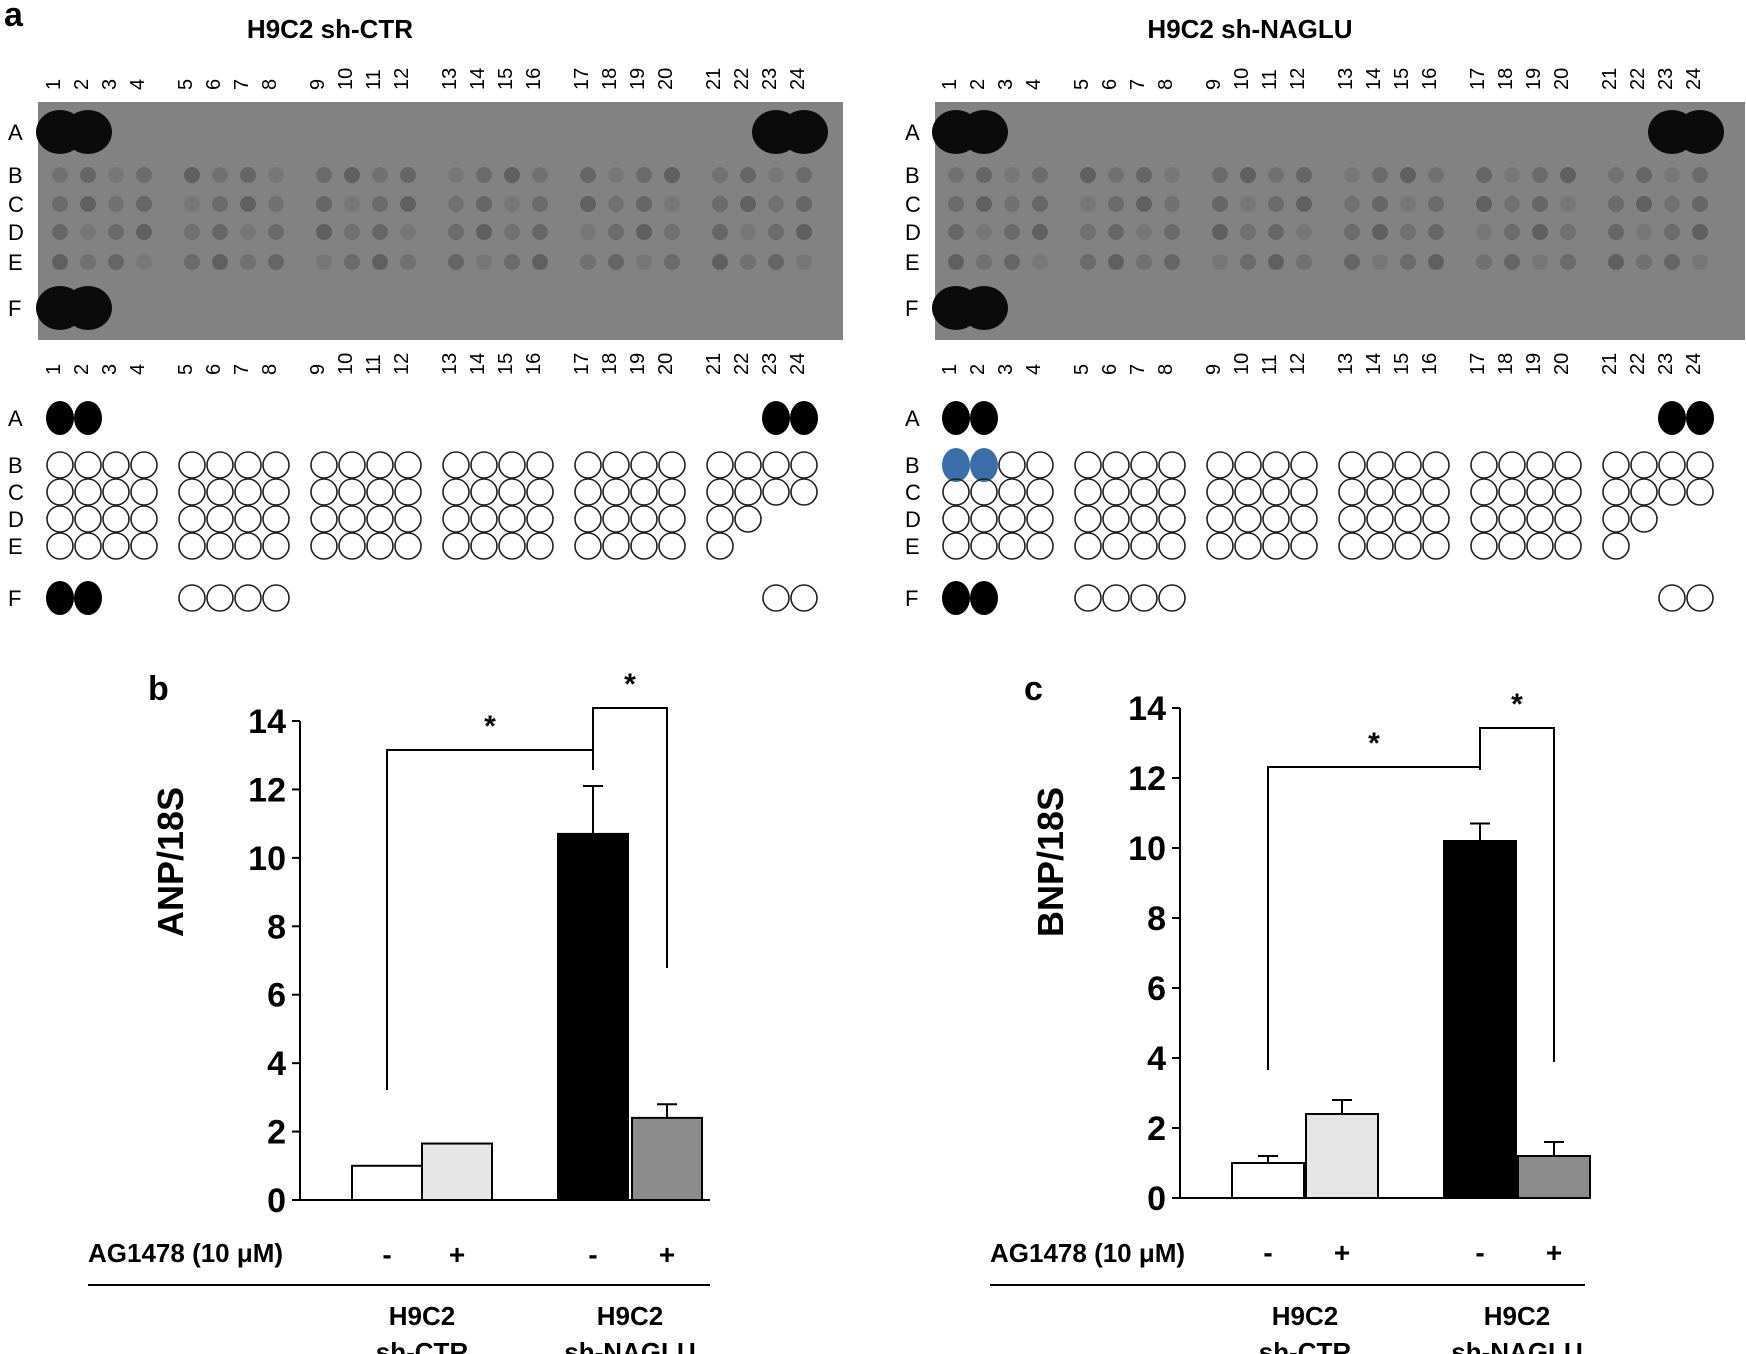  I want to click on right-column-label-top-8: 8, so click(1166, 84).